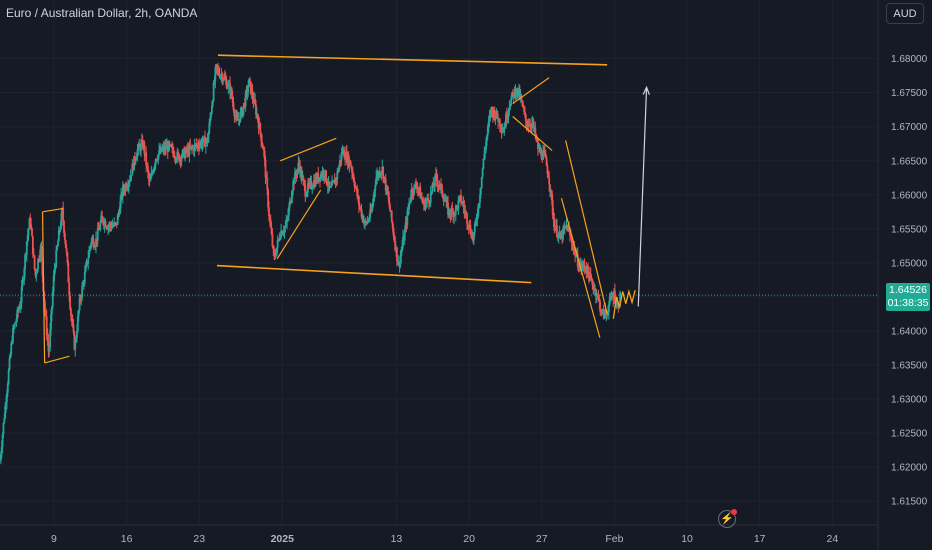  Describe the element at coordinates (905, 13) in the screenshot. I see `currency-button: AUD` at that location.